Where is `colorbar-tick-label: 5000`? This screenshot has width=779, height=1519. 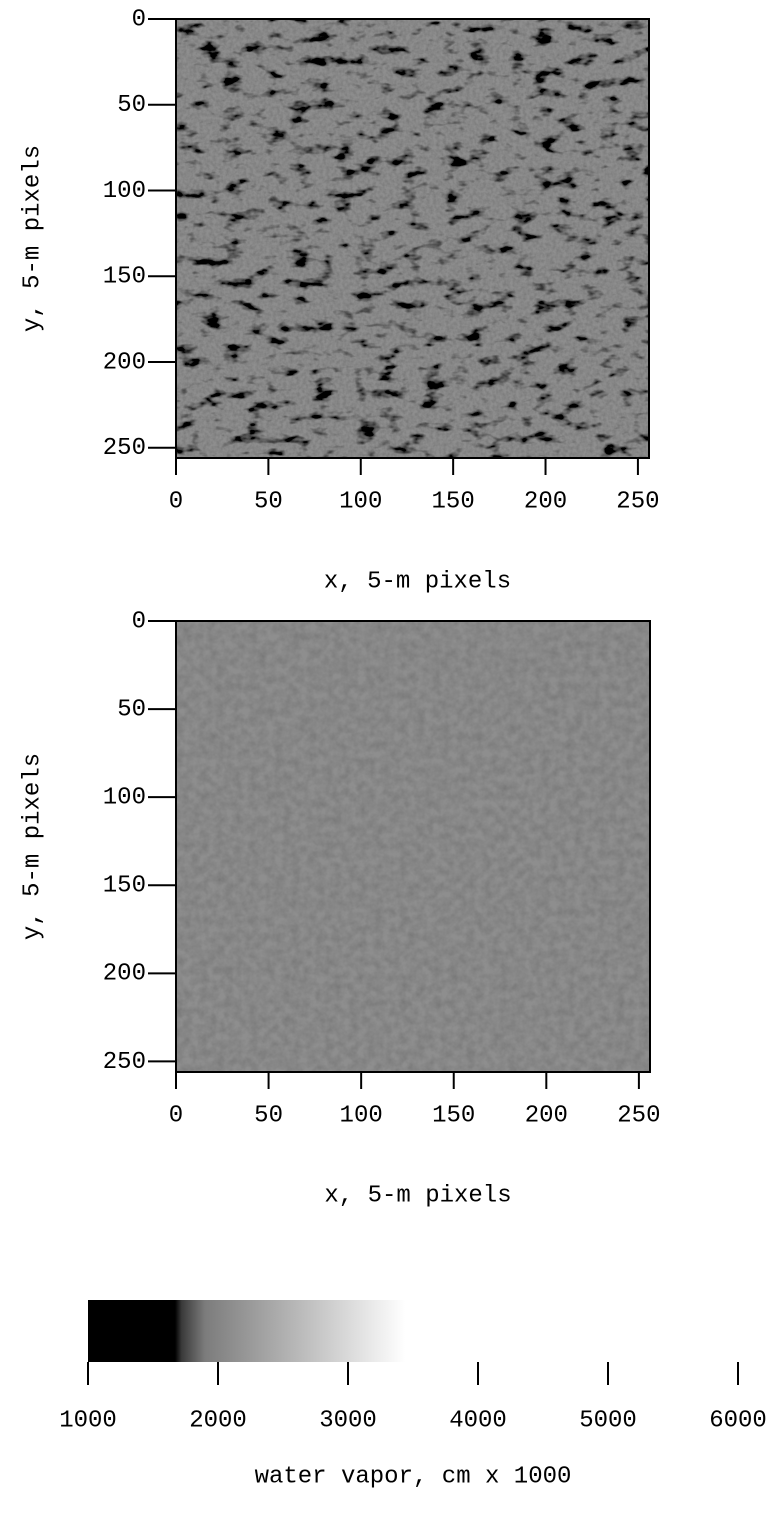 colorbar-tick-label: 5000 is located at coordinates (608, 1420).